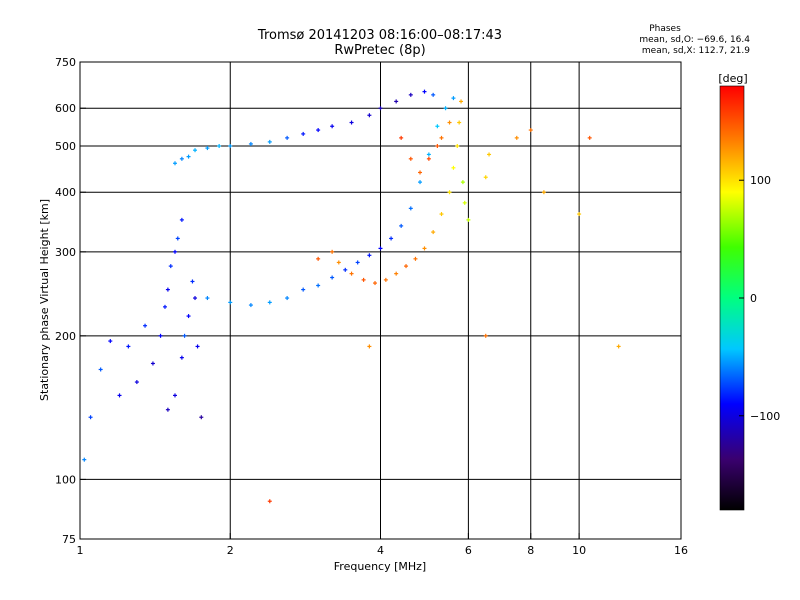  I want to click on colorbar-label: [deg], so click(732, 78).